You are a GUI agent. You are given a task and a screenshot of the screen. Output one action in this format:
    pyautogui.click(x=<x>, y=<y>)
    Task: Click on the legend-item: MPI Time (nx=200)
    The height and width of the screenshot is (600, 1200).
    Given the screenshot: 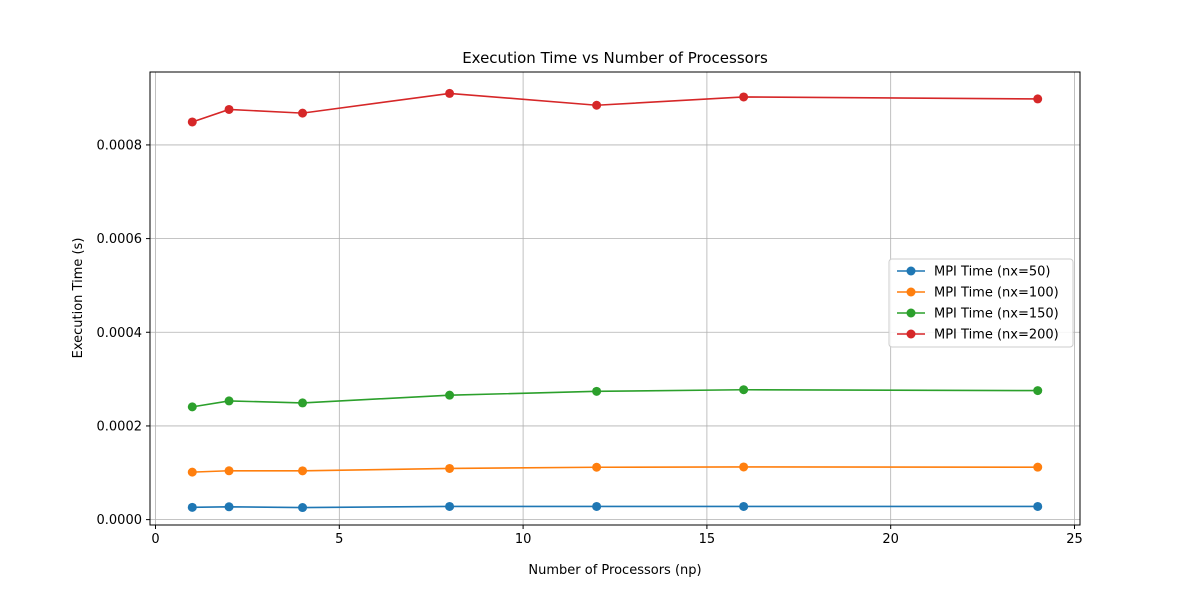 What is the action you would take?
    pyautogui.click(x=978, y=335)
    